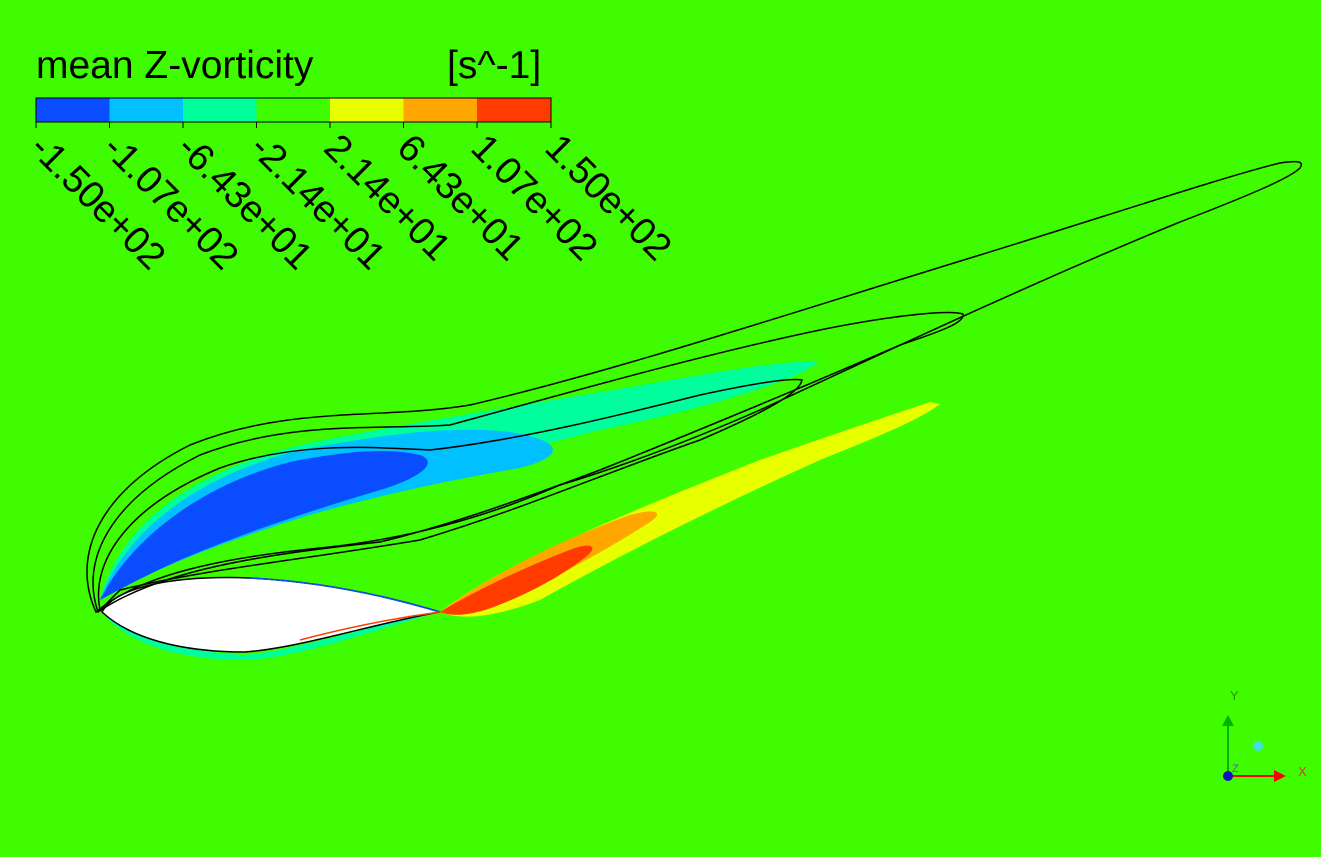 This screenshot has width=1321, height=857. What do you see at coordinates (1258, 746) in the screenshot?
I see `view-indicator-sphere` at bounding box center [1258, 746].